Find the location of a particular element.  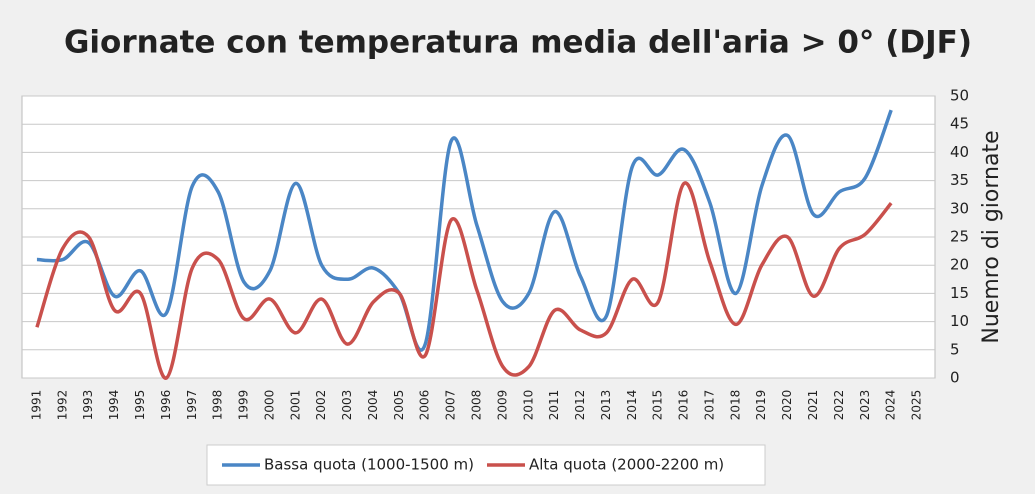

y-tick-label: 45 is located at coordinates (959, 124).